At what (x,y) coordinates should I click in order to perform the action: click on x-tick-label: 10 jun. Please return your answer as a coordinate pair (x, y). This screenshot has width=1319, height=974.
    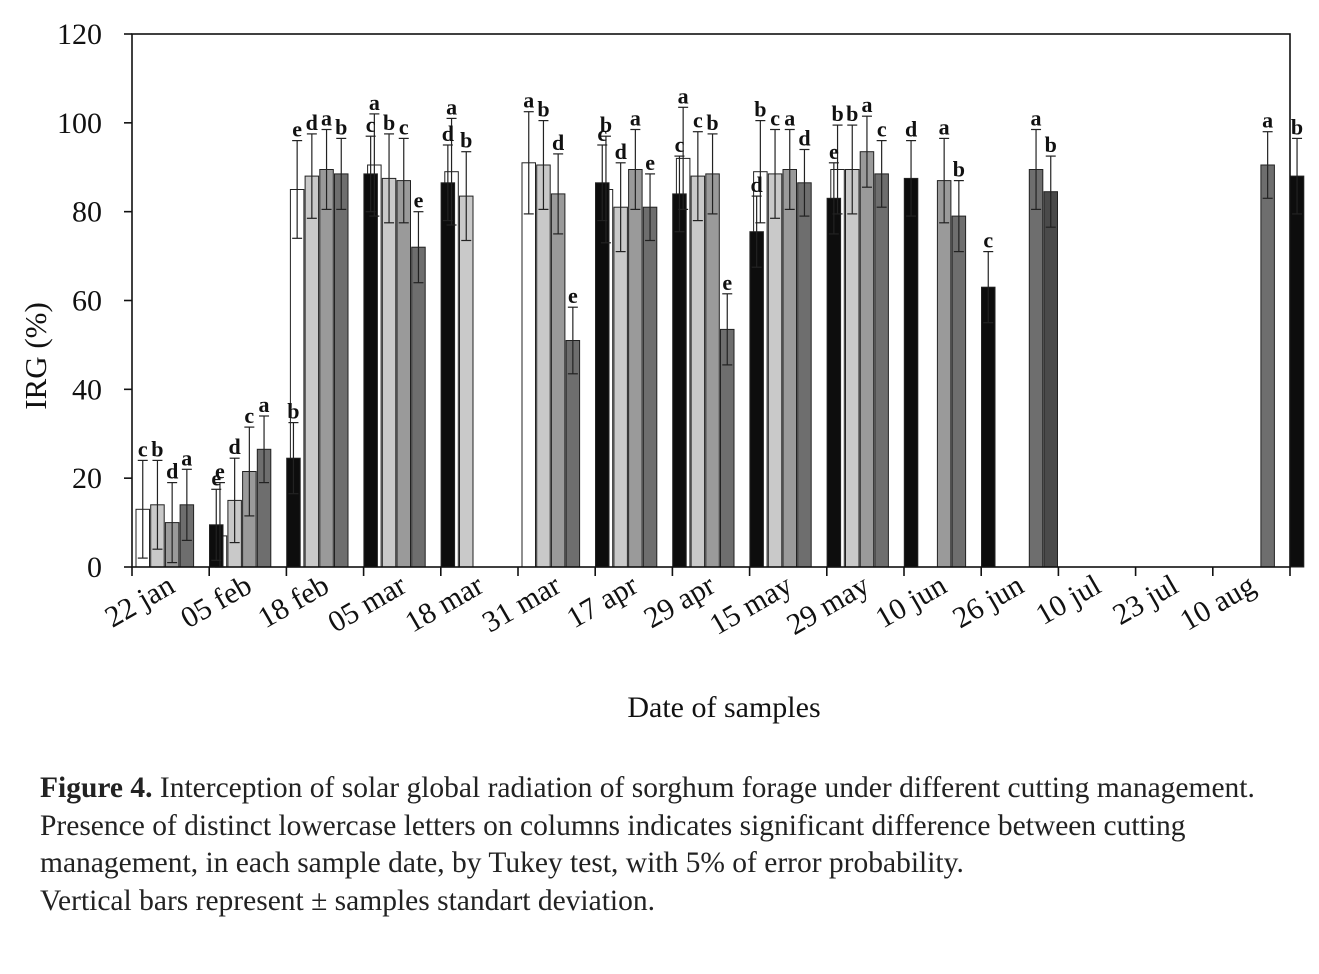
    Looking at the image, I should click on (911, 601).